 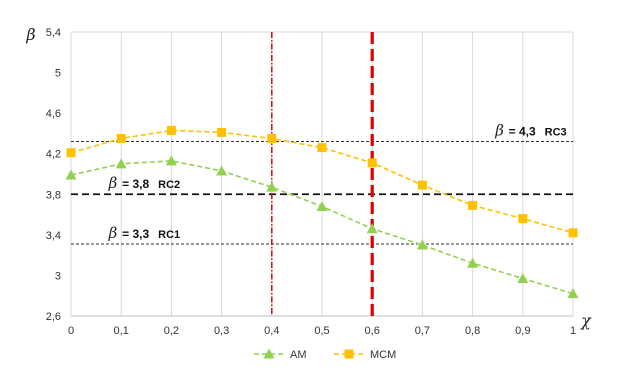 What do you see at coordinates (372, 331) in the screenshot?
I see `x-tick-label: 0,6` at bounding box center [372, 331].